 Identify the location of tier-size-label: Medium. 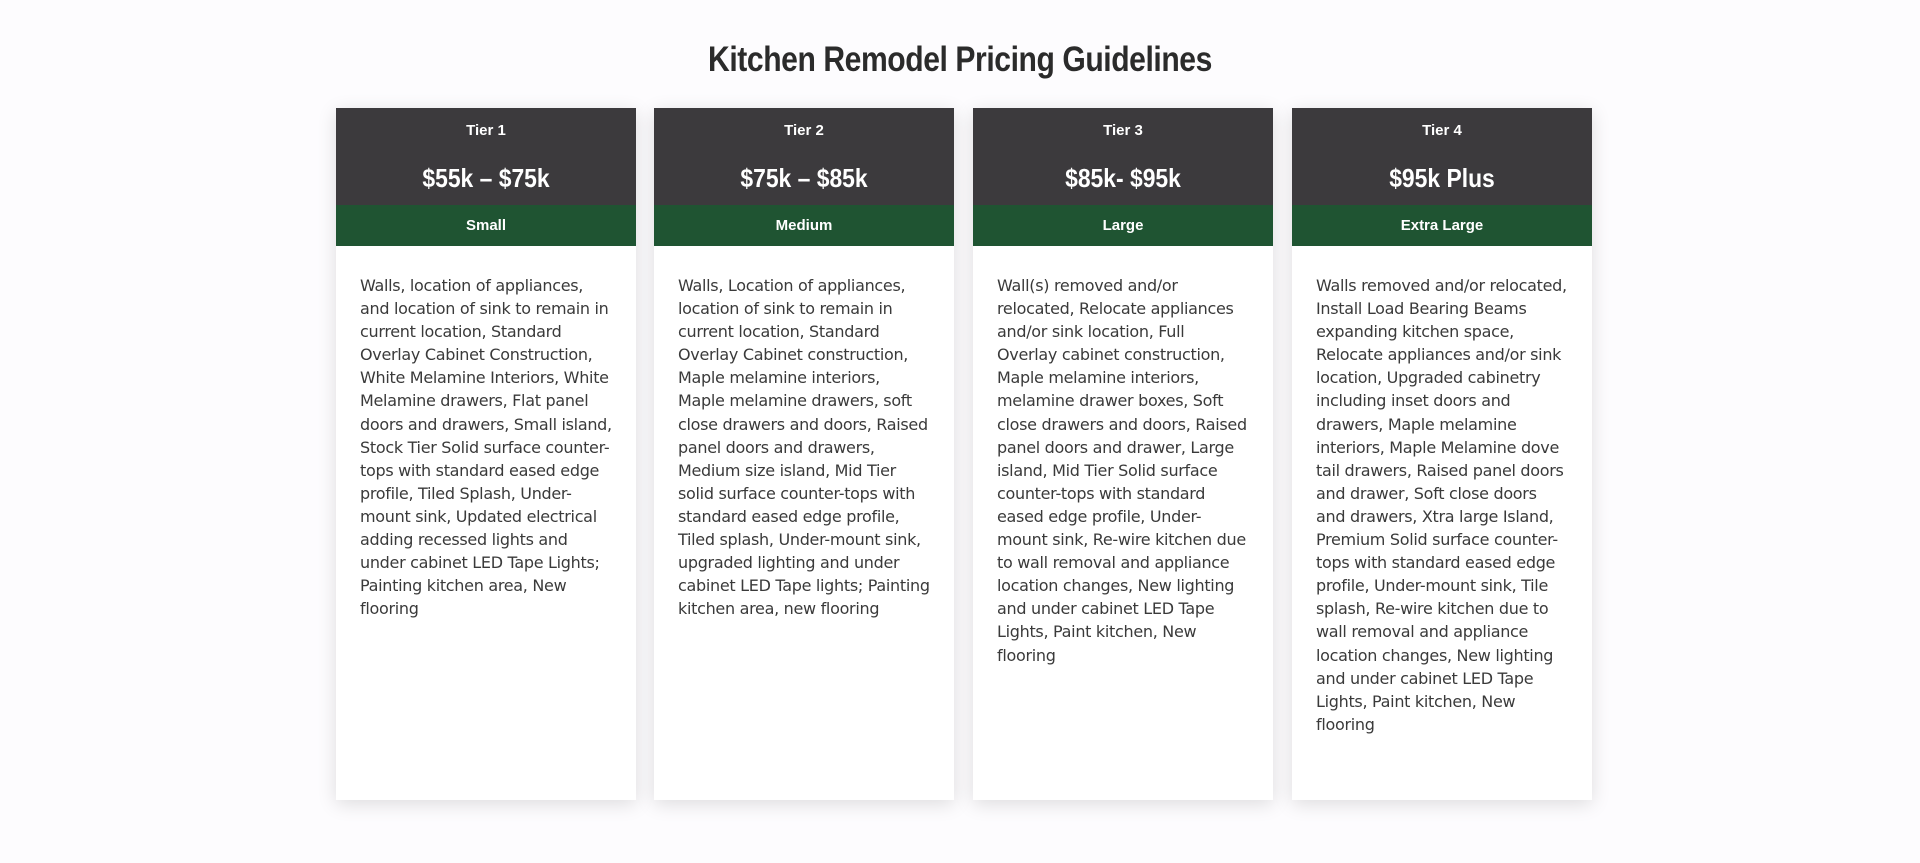
(804, 225).